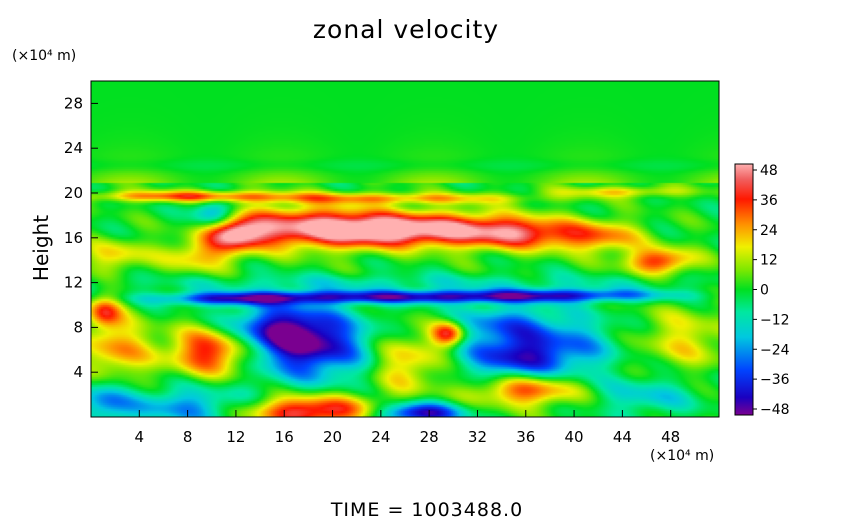  Describe the element at coordinates (574, 437) in the screenshot. I see `x-tick-label: 40` at that location.